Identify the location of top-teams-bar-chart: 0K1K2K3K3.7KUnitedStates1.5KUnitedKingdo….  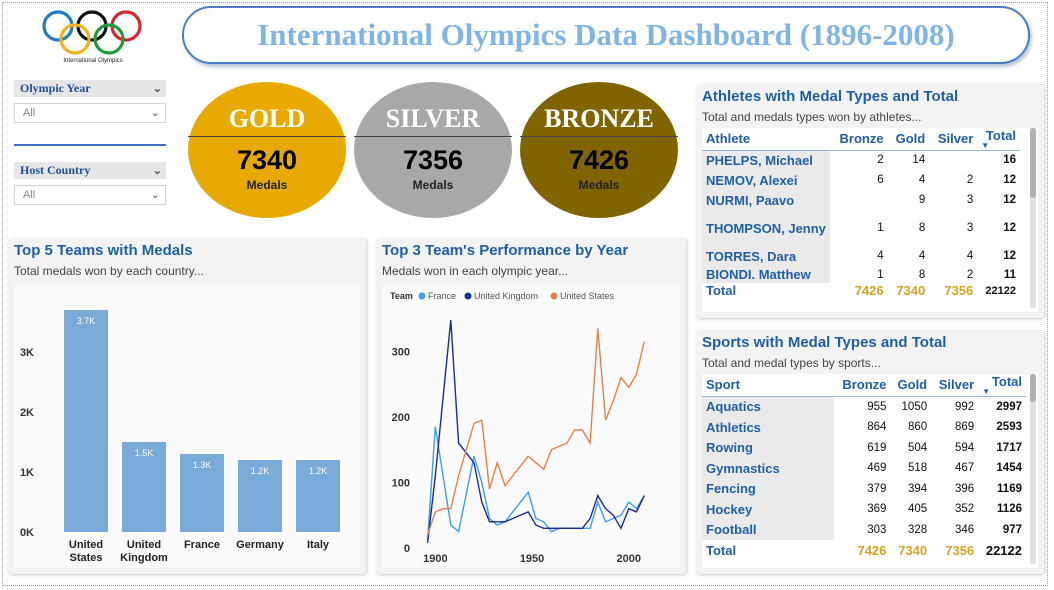
(180, 437).